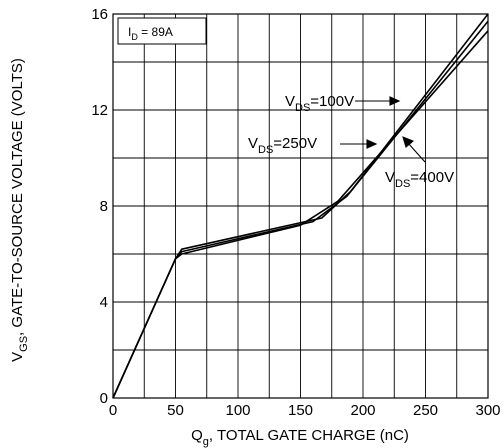 Image resolution: width=504 pixels, height=448 pixels. I want to click on x-tick-label: 200, so click(362, 410).